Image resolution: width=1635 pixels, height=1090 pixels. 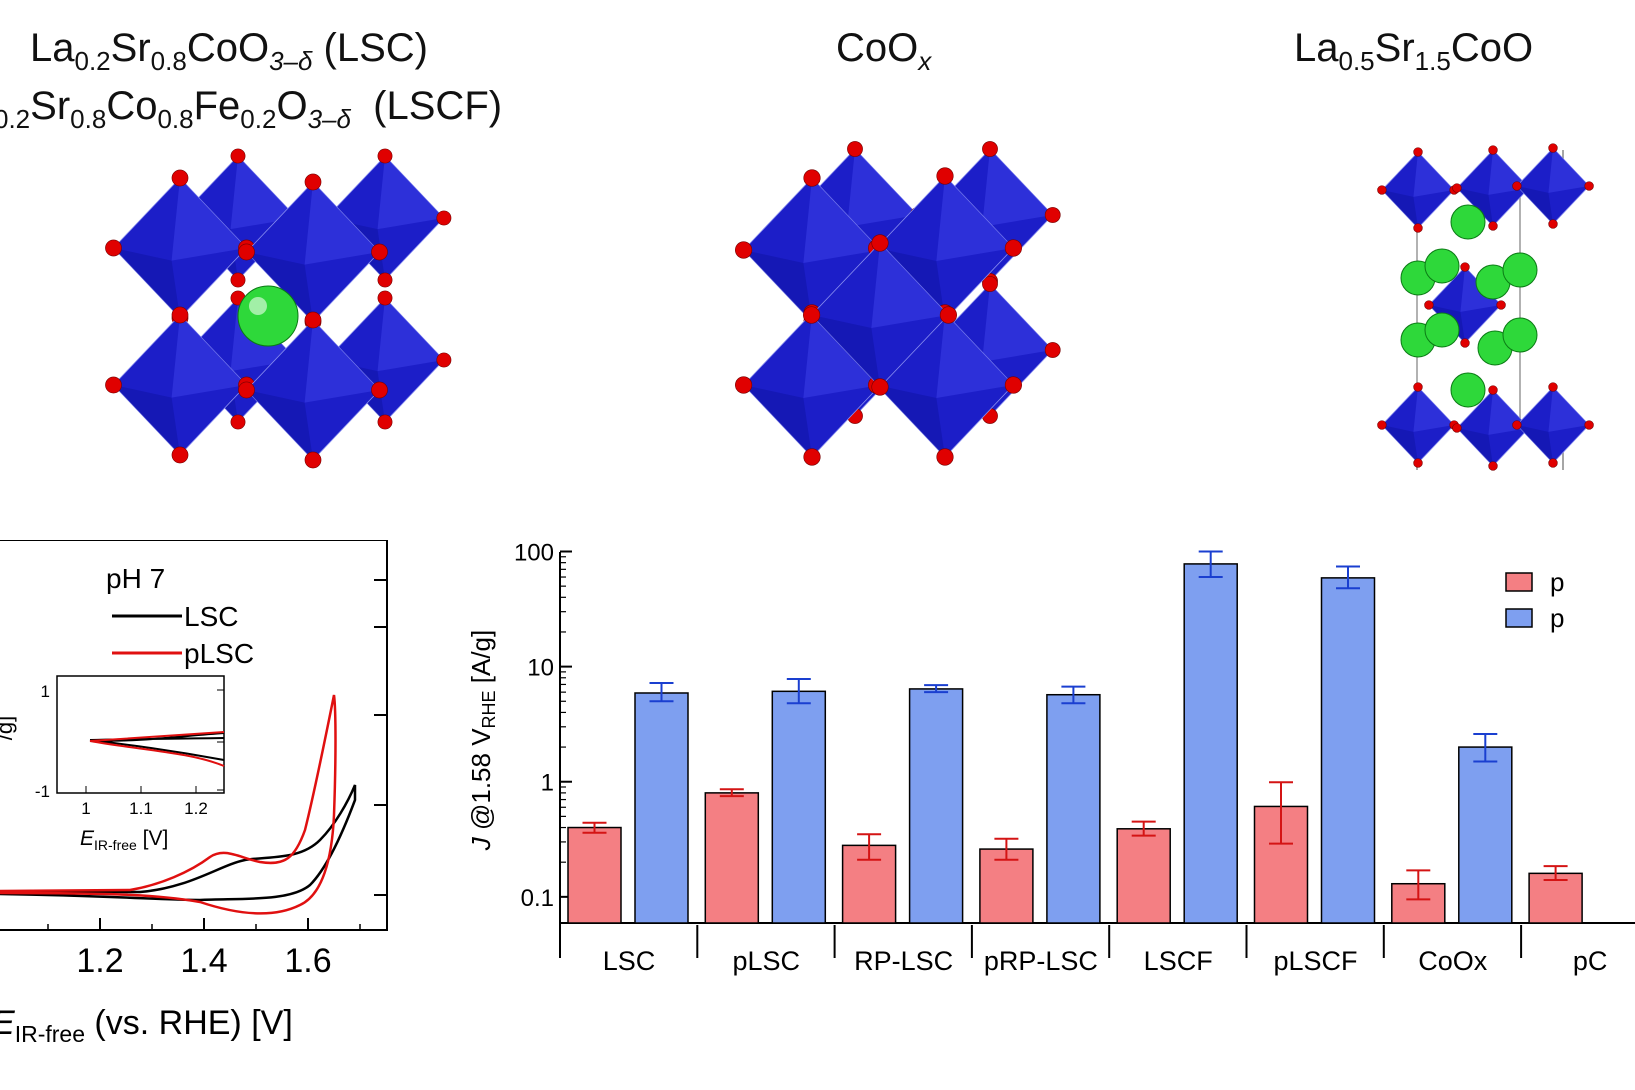 I want to click on cv-condition-label: pH 7, so click(x=135, y=578).